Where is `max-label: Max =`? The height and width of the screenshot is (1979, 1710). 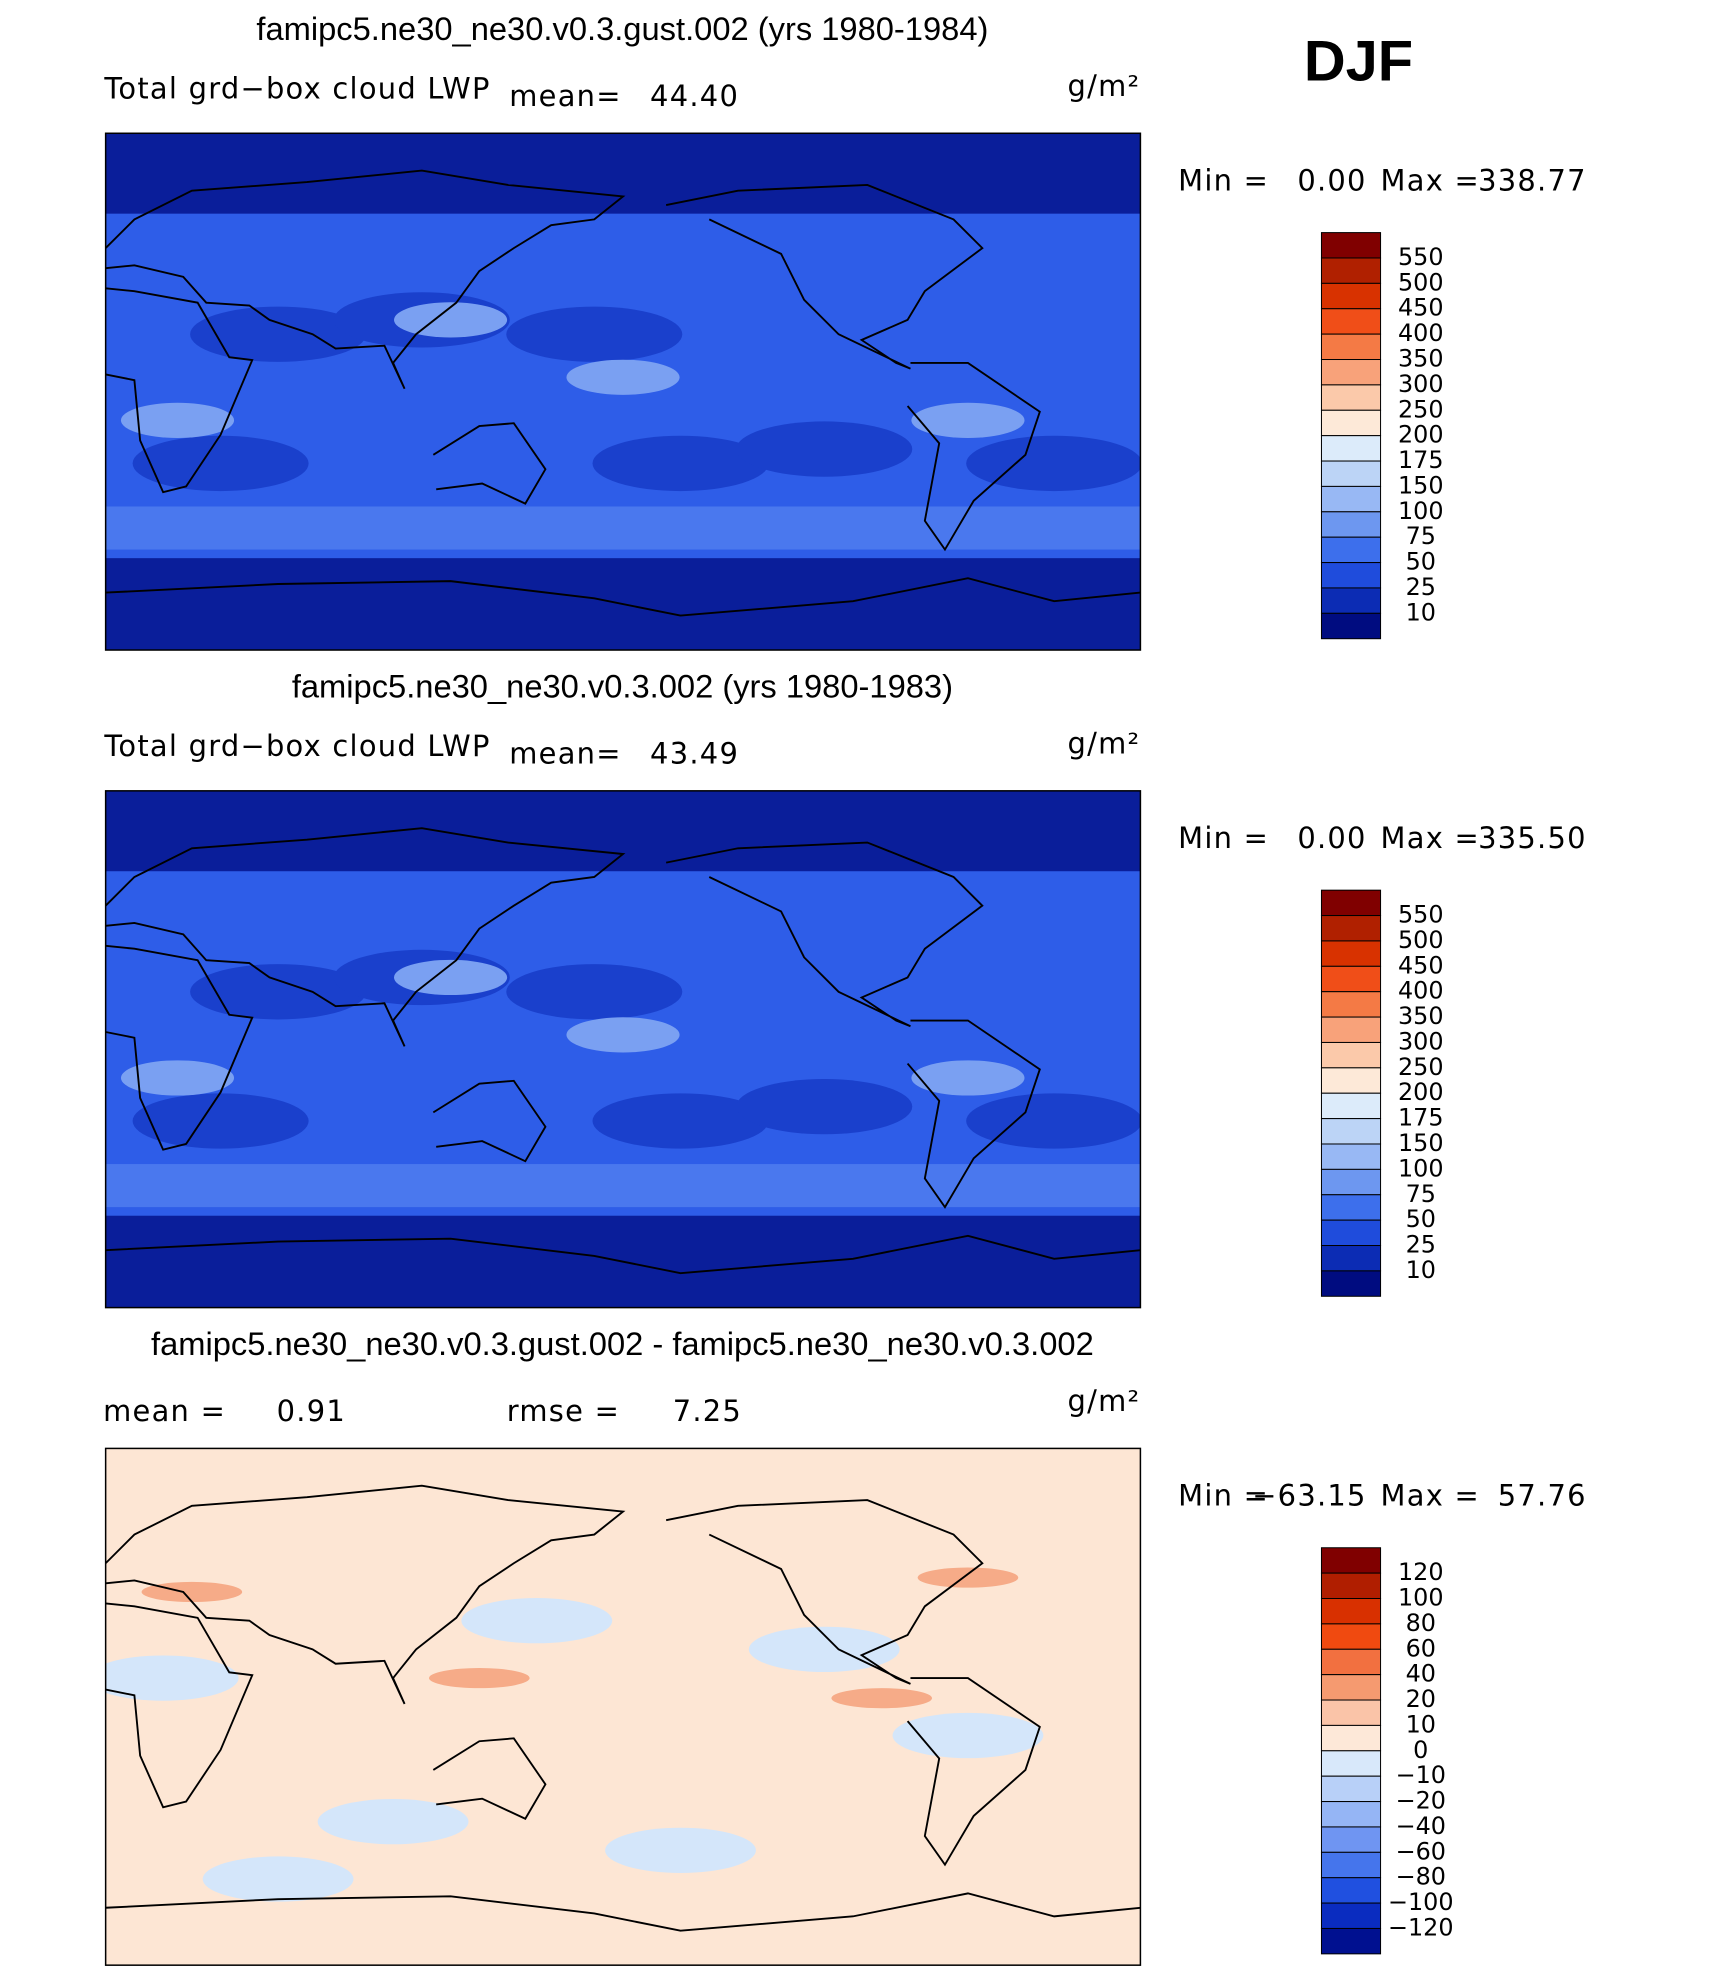
max-label: Max = is located at coordinates (1430, 1495).